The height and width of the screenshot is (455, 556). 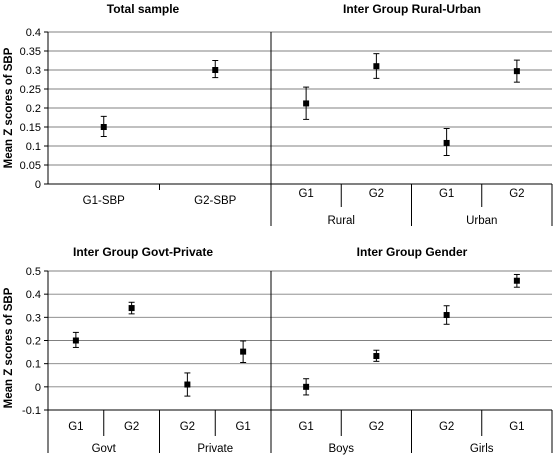 I want to click on y-tick-label: -0.1, so click(x=31, y=411).